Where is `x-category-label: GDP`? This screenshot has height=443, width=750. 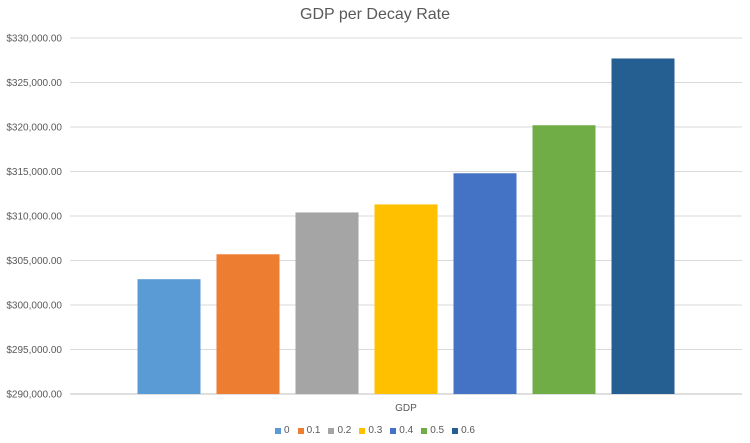 x-category-label: GDP is located at coordinates (406, 408).